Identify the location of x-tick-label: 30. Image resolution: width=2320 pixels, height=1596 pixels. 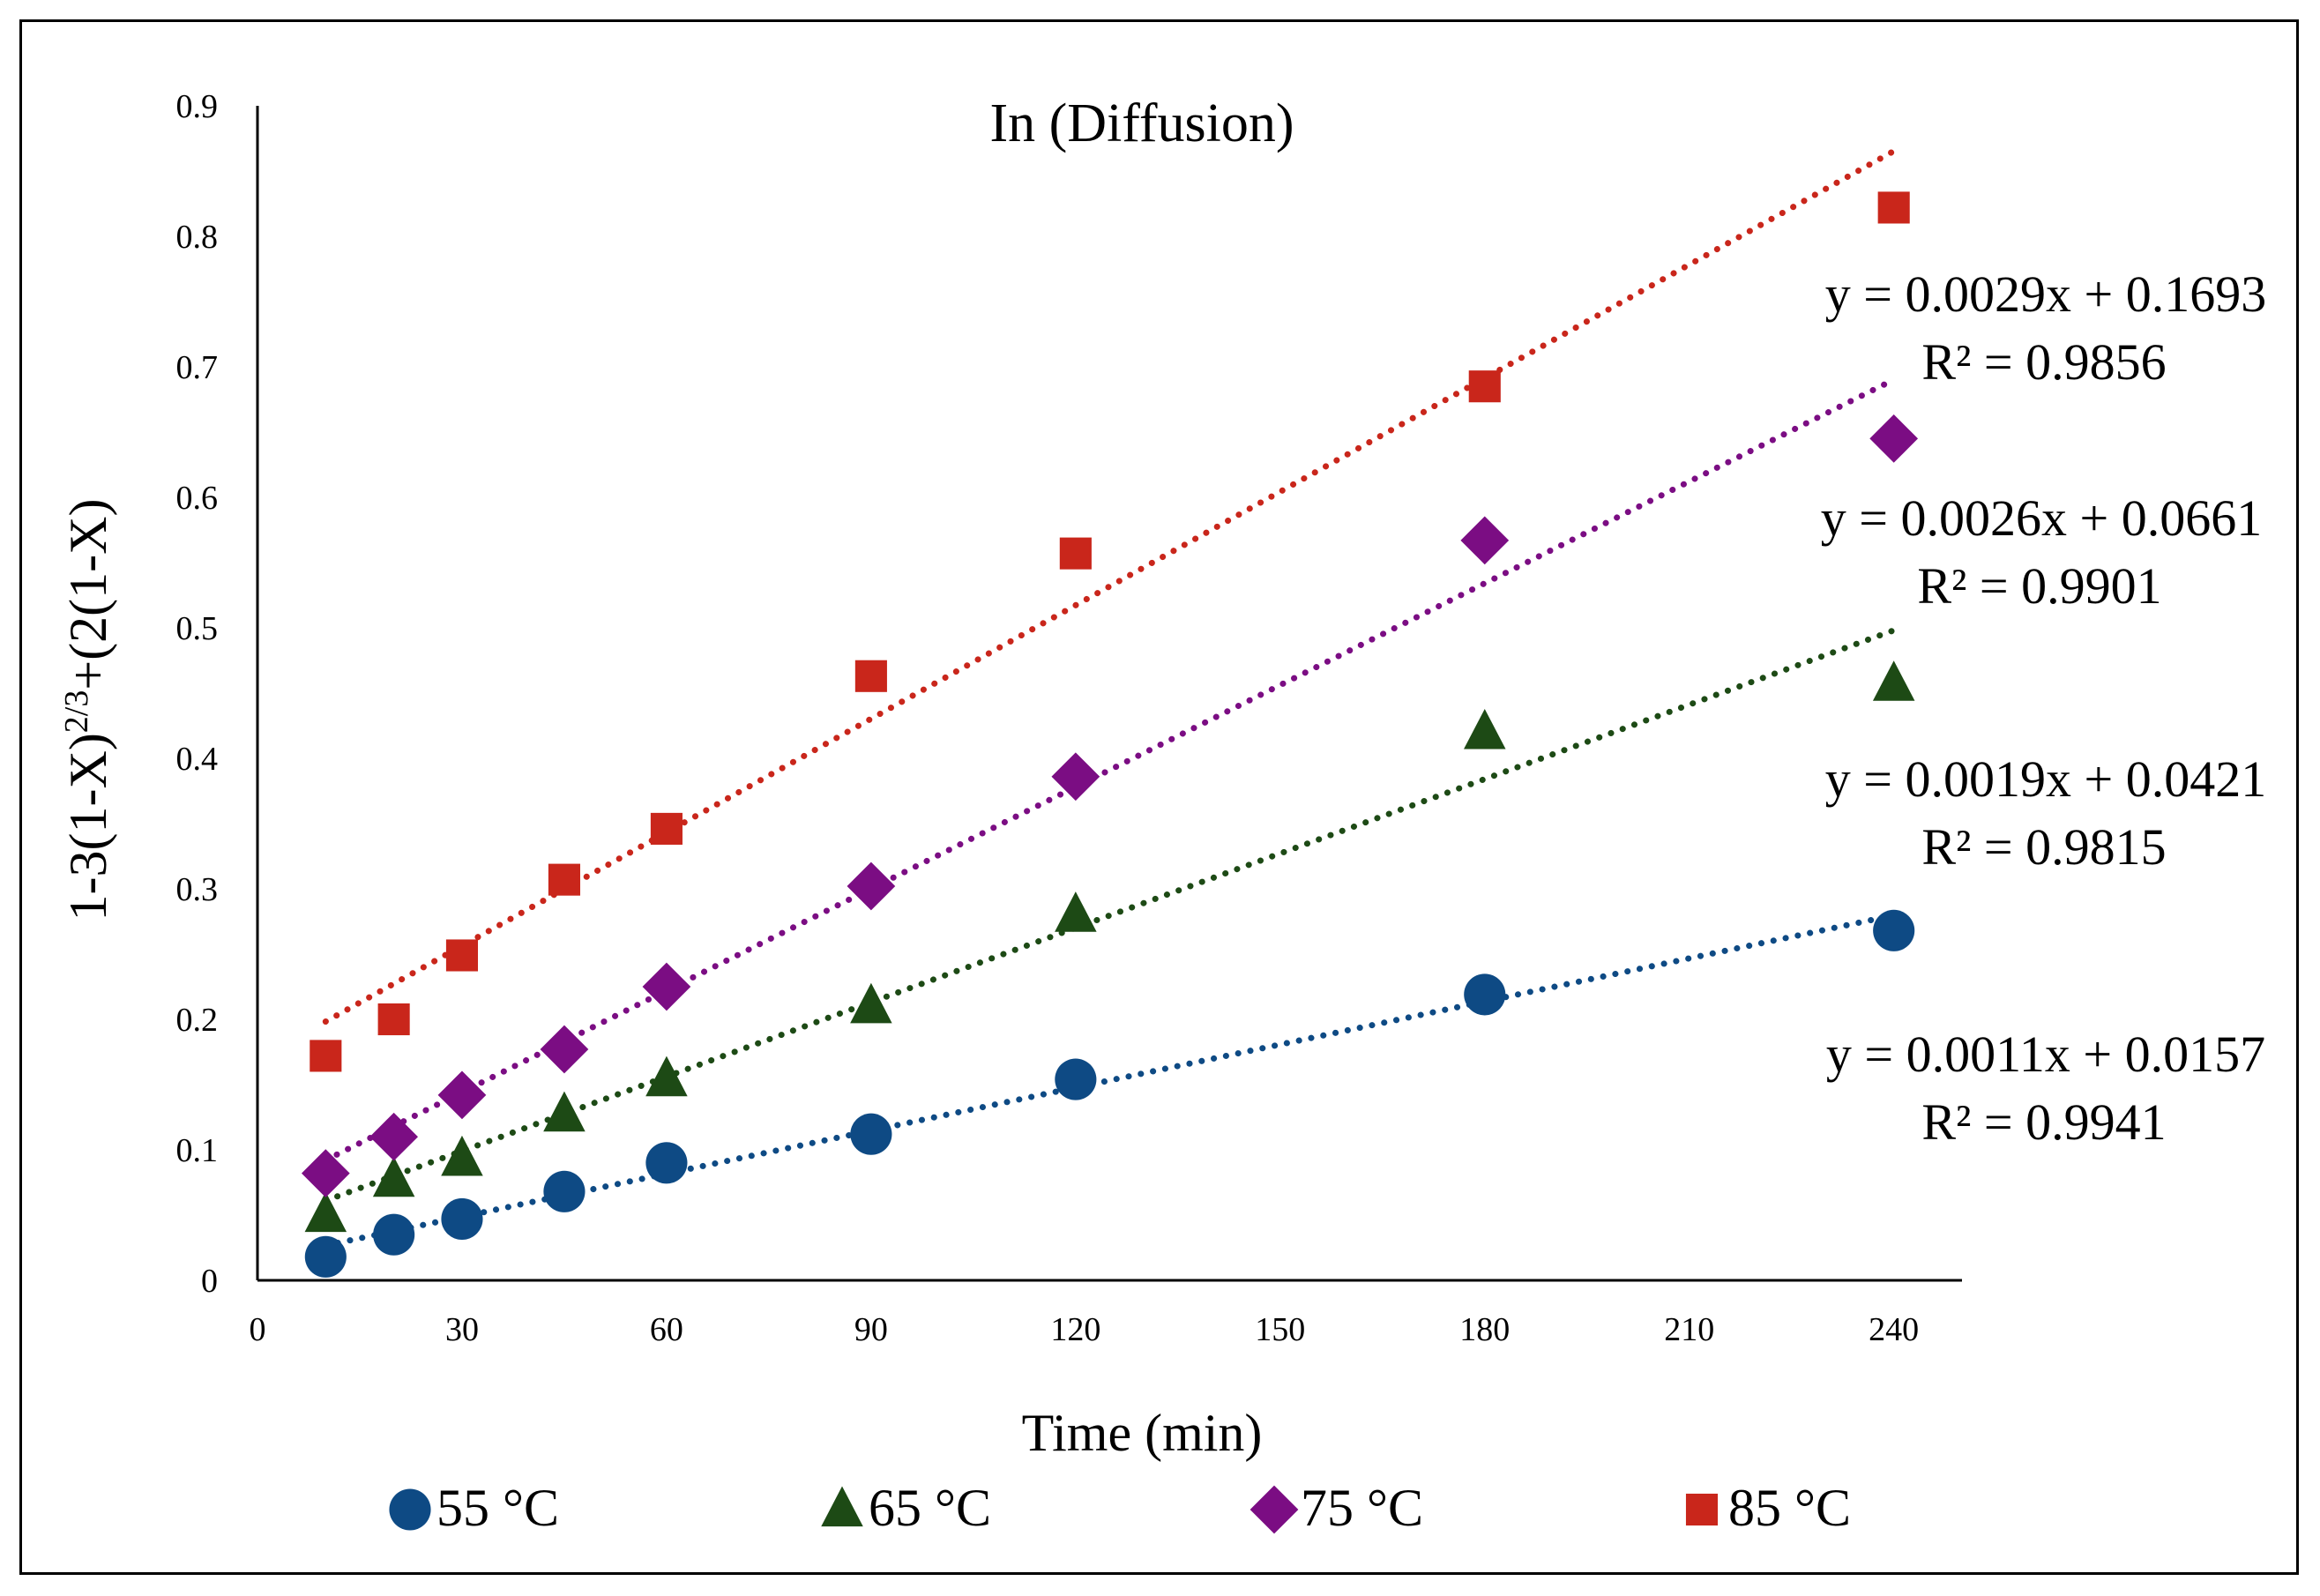
(462, 1329).